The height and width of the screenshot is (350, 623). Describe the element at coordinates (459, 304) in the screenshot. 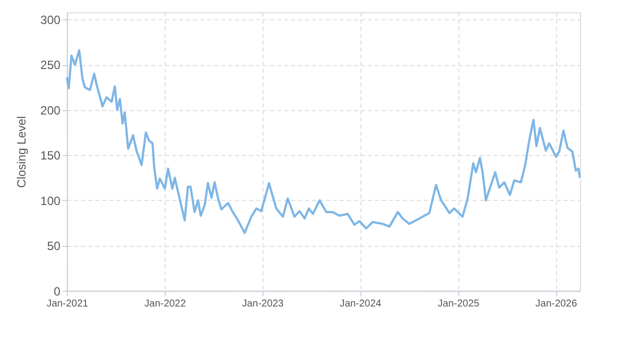

I see `x-tick-label: Jan-2025` at that location.